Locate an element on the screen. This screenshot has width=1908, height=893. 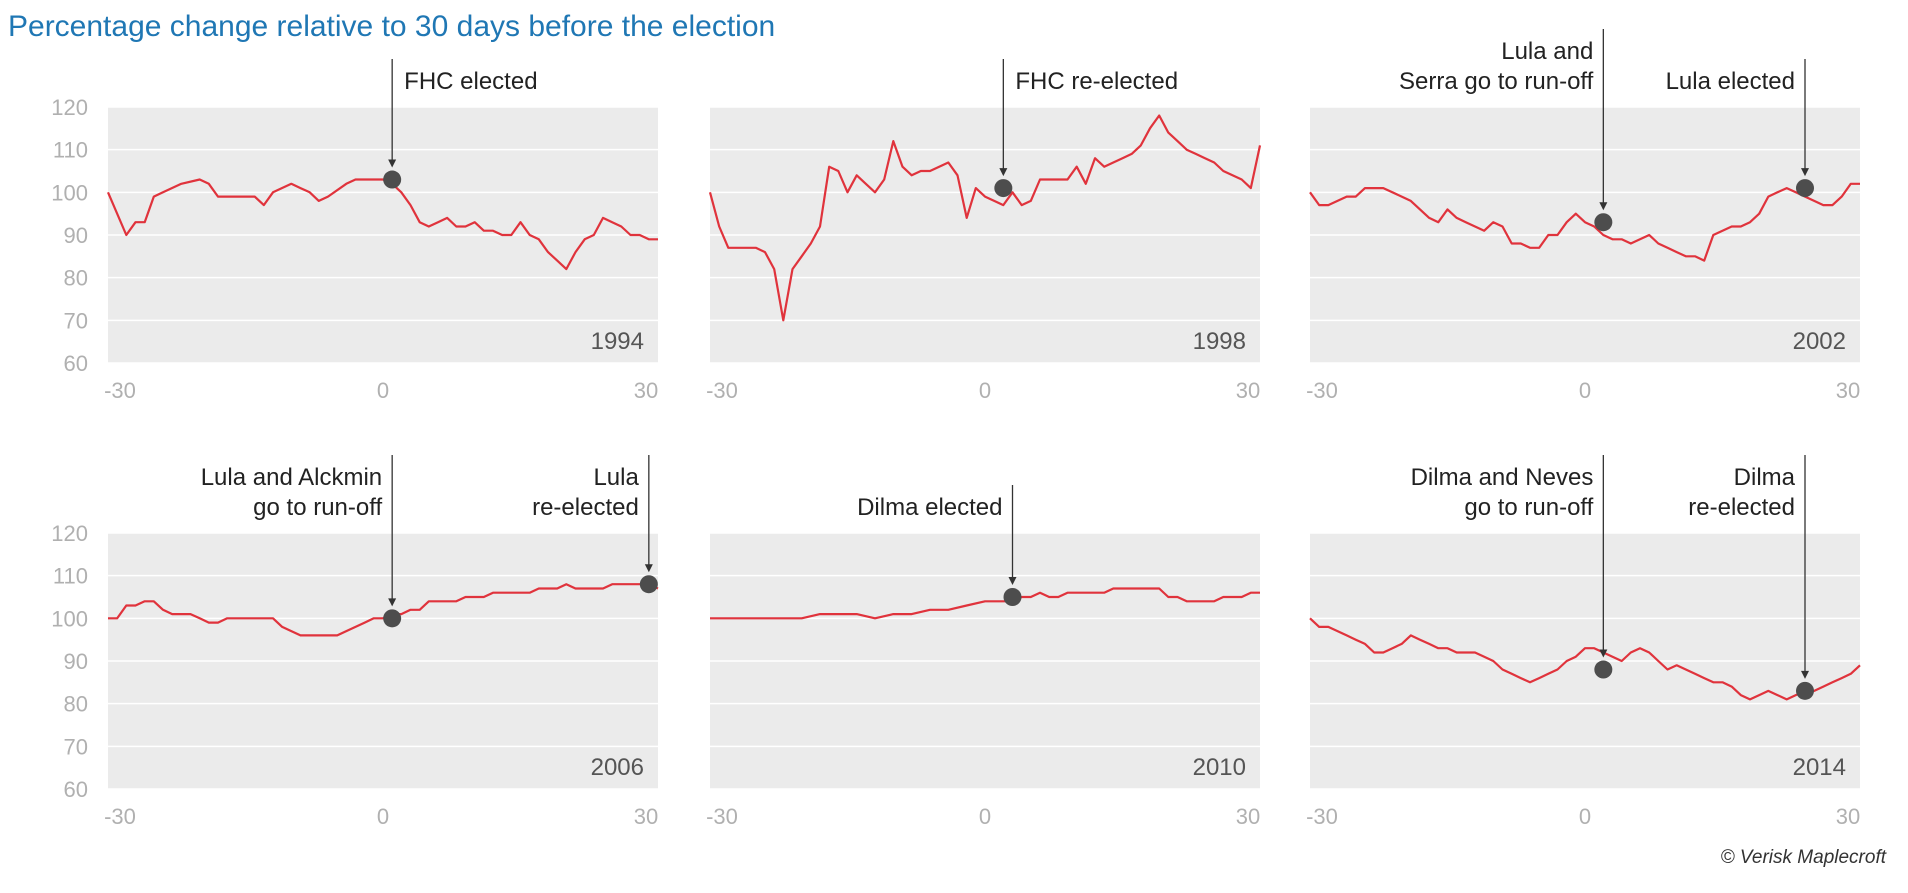
year-label: 2006 is located at coordinates (617, 767).